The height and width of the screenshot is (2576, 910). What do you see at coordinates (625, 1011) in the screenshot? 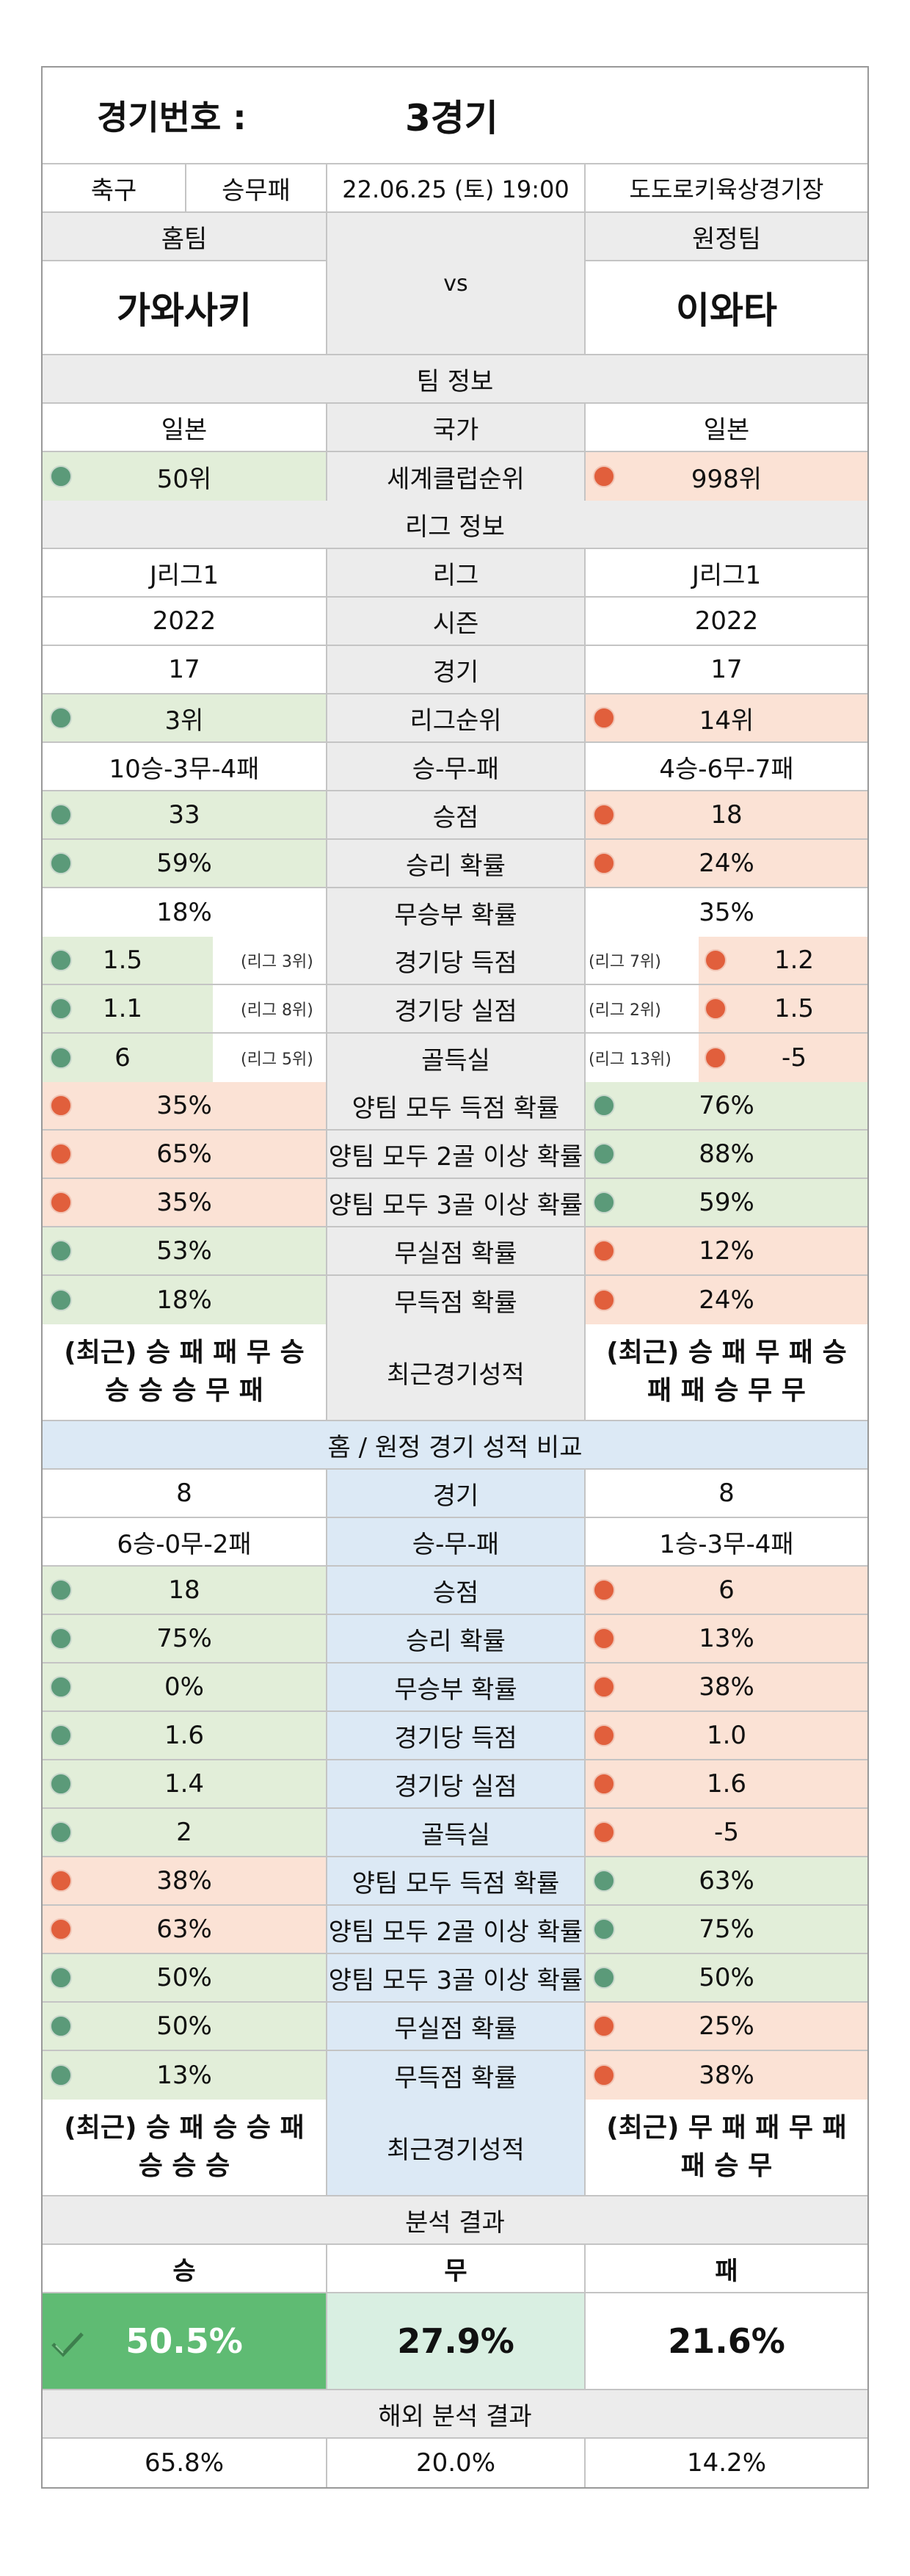
I see `away-league-rank: (리그 2위)` at bounding box center [625, 1011].